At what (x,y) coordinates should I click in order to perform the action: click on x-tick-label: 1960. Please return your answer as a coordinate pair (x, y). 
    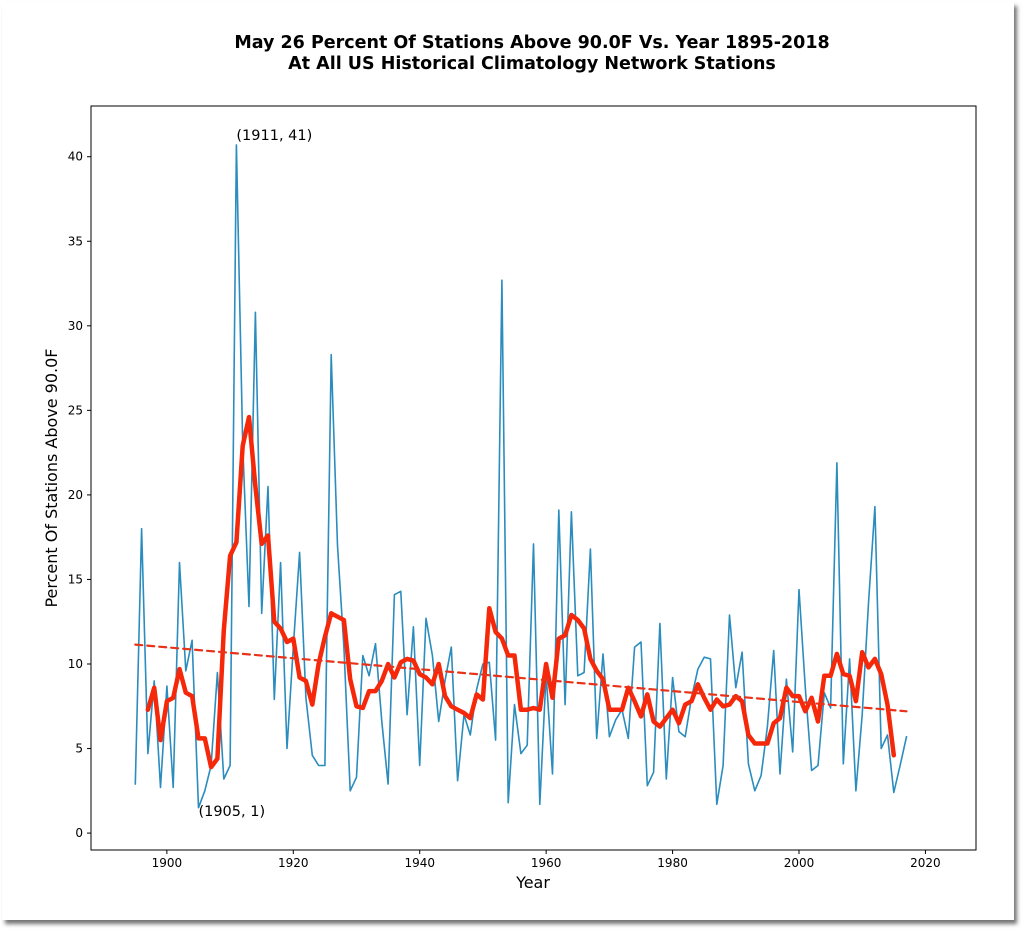
    Looking at the image, I should click on (546, 863).